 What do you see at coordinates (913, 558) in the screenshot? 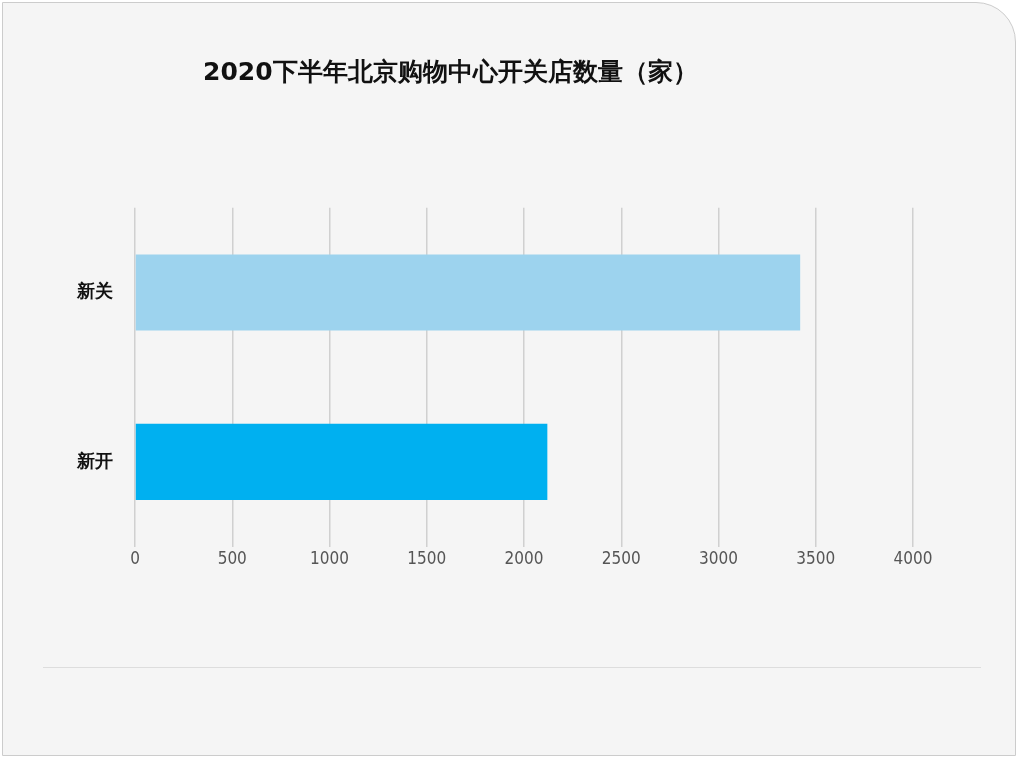
I see `x-tick-label: 4000` at bounding box center [913, 558].